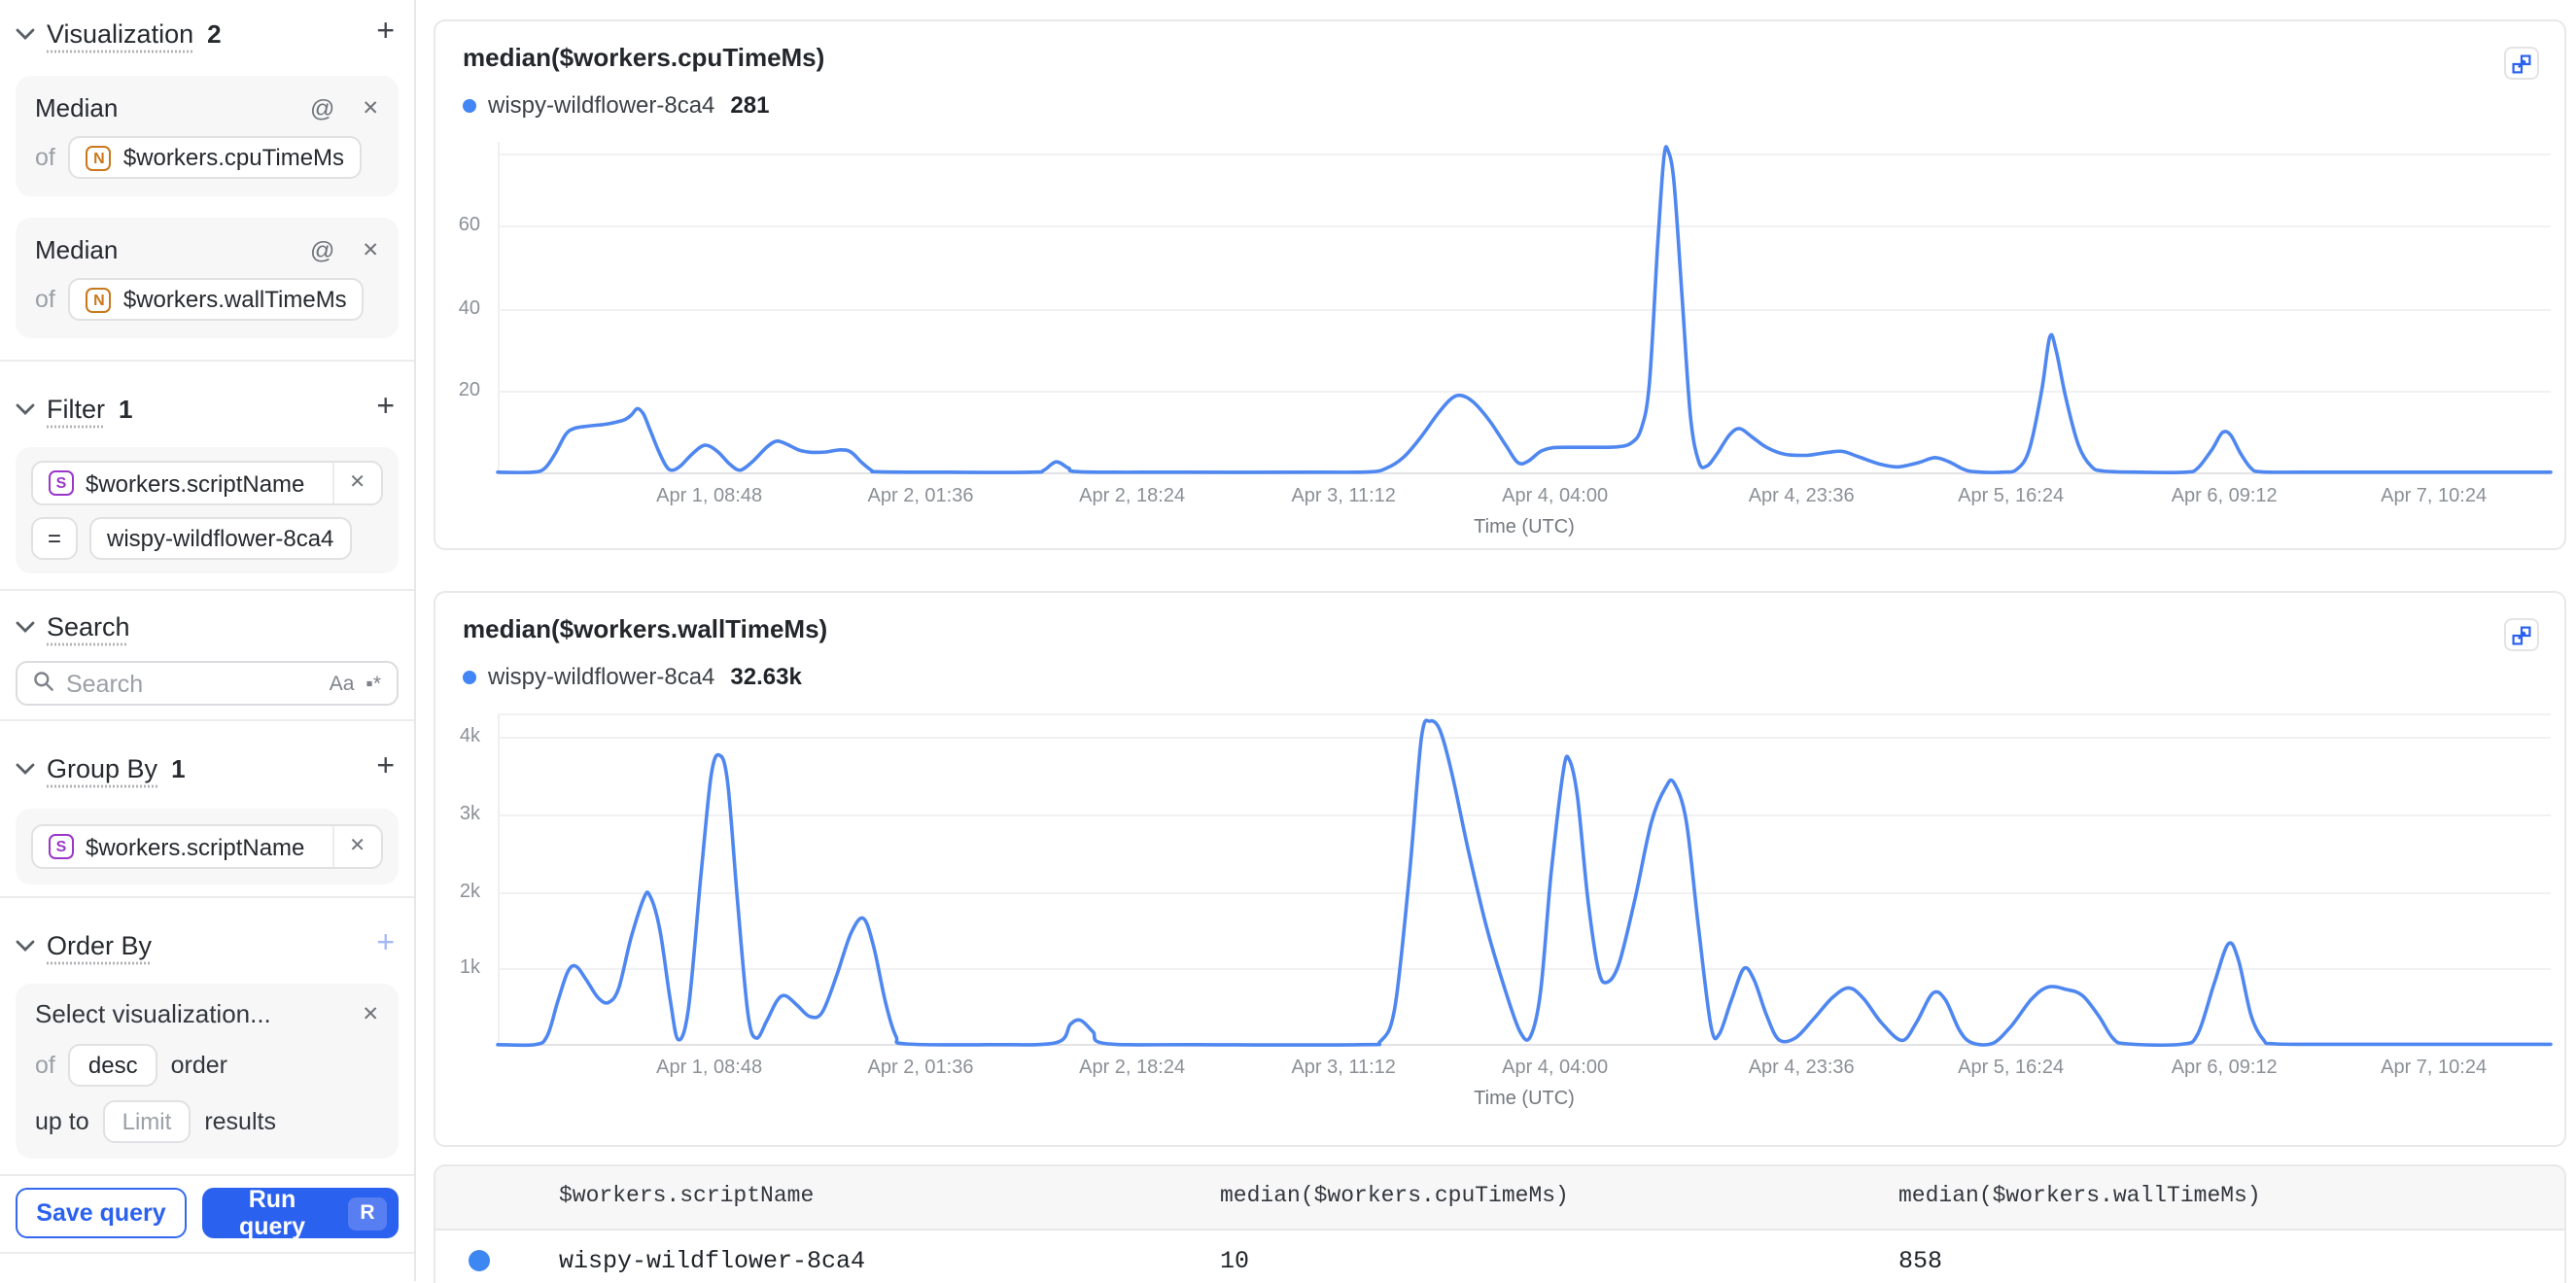 The height and width of the screenshot is (1283, 2576). What do you see at coordinates (195, 847) in the screenshot?
I see `group-by-field-label: $workers.scriptName` at bounding box center [195, 847].